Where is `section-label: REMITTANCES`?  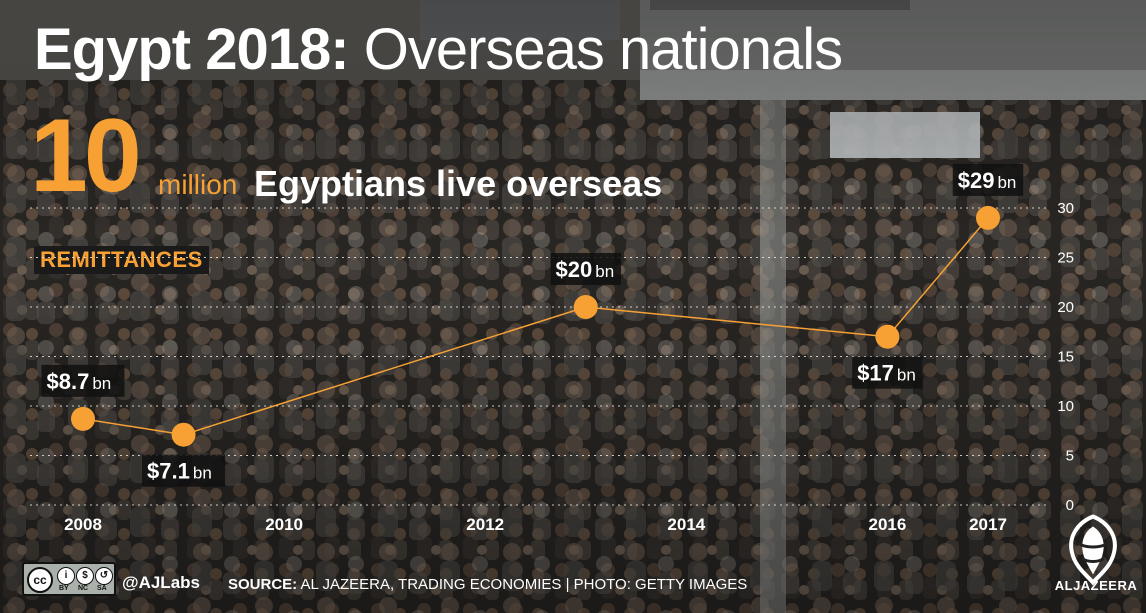
section-label: REMITTANCES is located at coordinates (121, 260).